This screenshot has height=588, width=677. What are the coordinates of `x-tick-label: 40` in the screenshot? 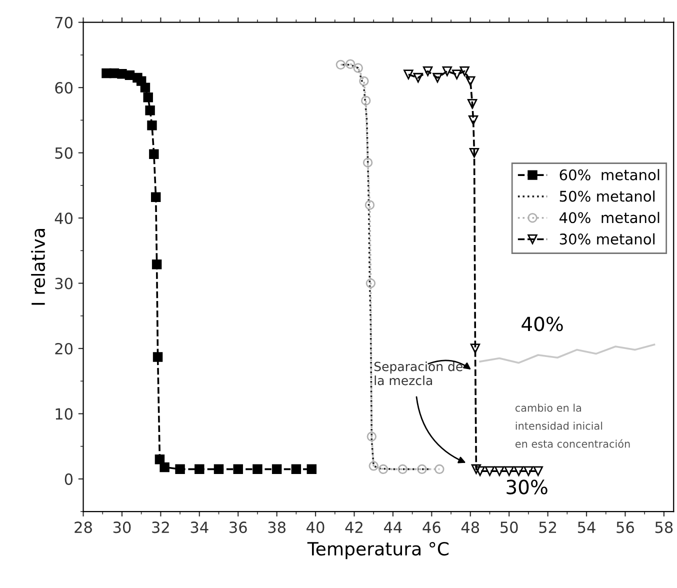 It's located at (315, 528).